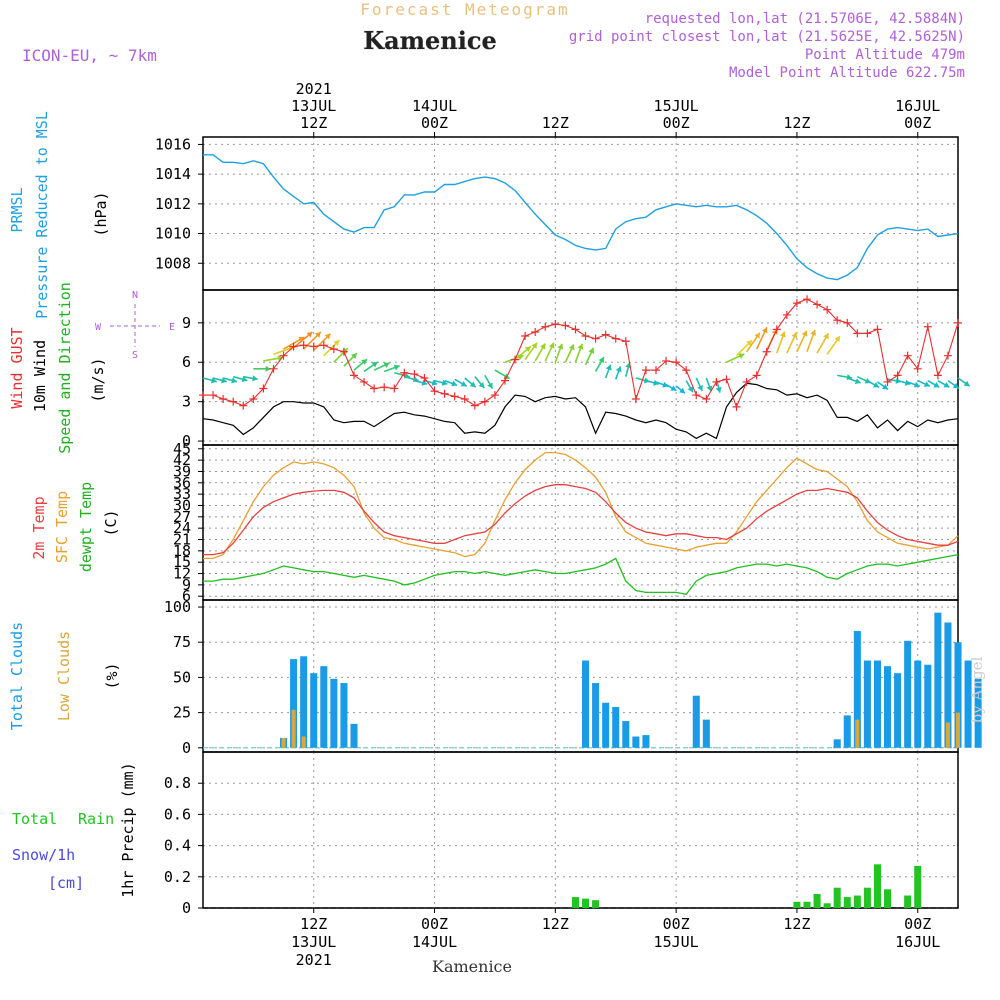 The width and height of the screenshot is (1000, 1000). What do you see at coordinates (182, 528) in the screenshot?
I see `ytick-label: 24` at bounding box center [182, 528].